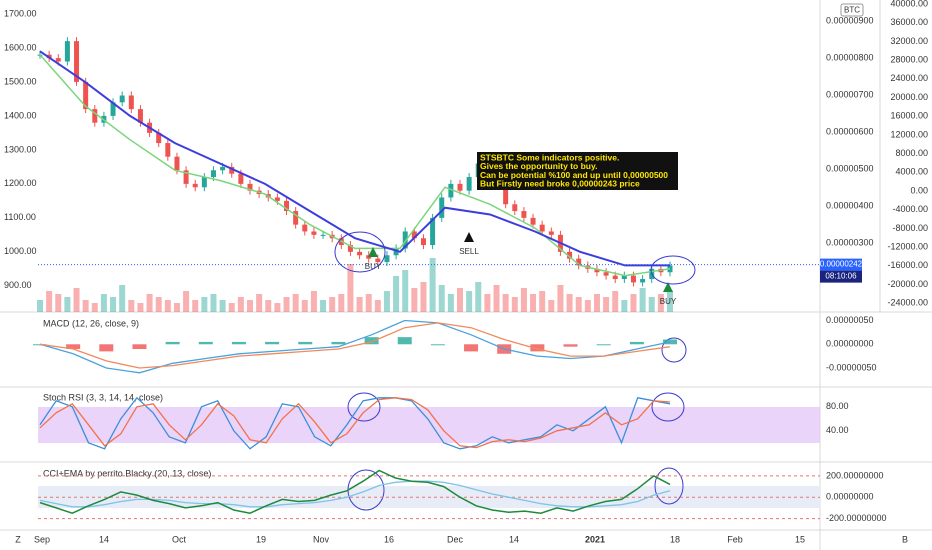 This screenshot has width=932, height=550. What do you see at coordinates (837, 430) in the screenshot?
I see `y-tick-label: 40.00` at bounding box center [837, 430].